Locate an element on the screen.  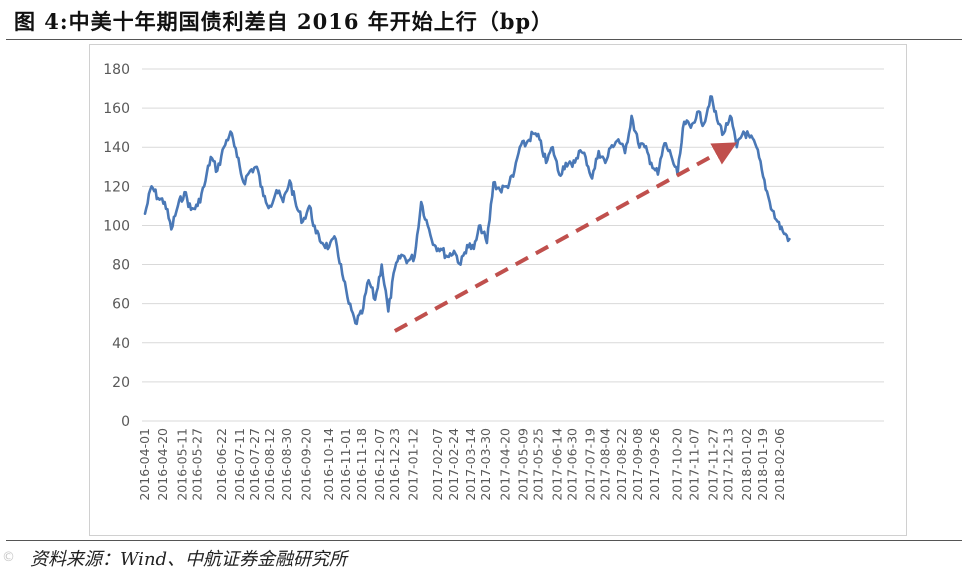
trend-arrow is located at coordinates (565, 237).